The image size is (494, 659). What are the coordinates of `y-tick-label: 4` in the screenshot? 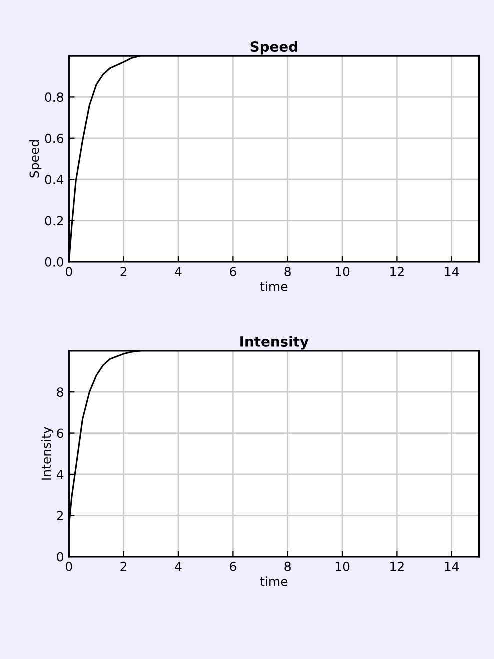 It's located at (60, 475).